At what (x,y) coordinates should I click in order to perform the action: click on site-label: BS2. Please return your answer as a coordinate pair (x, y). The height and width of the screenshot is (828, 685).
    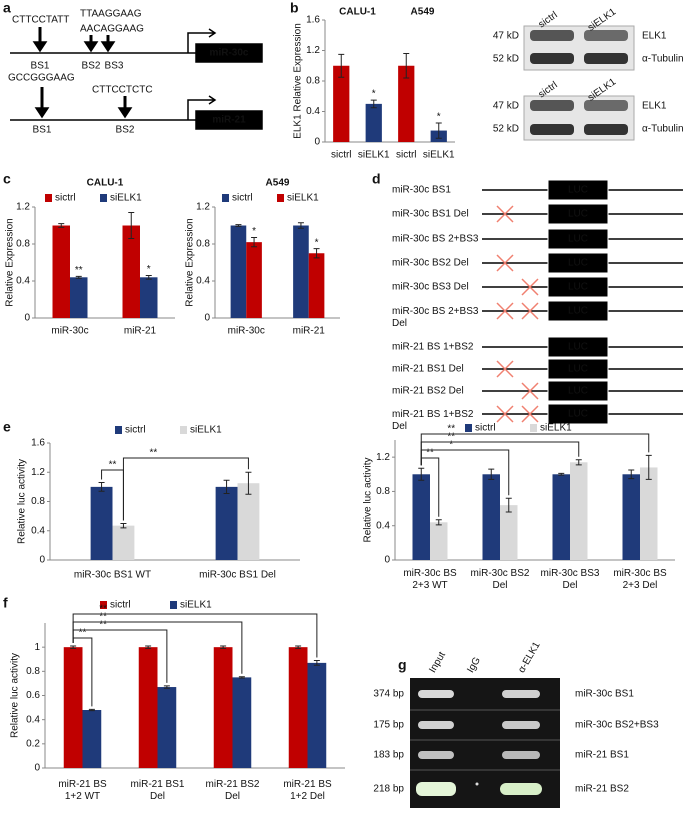
    Looking at the image, I should click on (125, 130).